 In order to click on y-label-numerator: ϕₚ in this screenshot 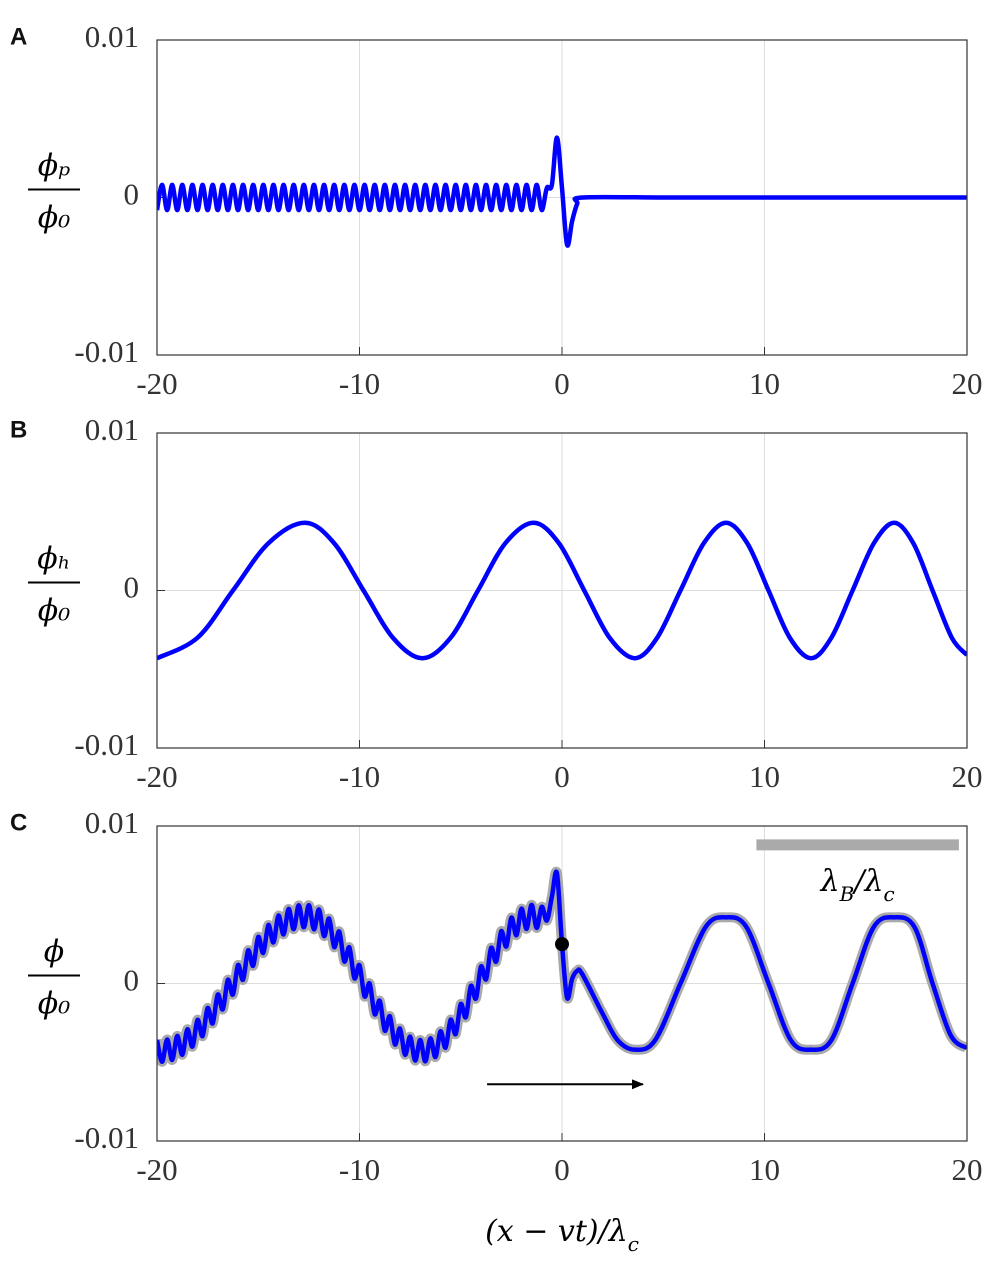, I will do `click(54, 166)`.